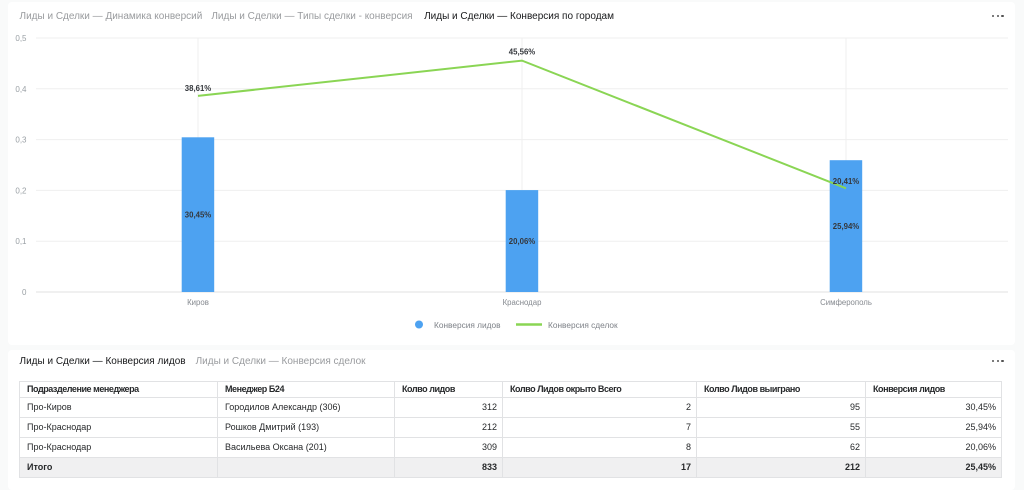  I want to click on svg-text: Конверсия сделок, so click(583, 325).